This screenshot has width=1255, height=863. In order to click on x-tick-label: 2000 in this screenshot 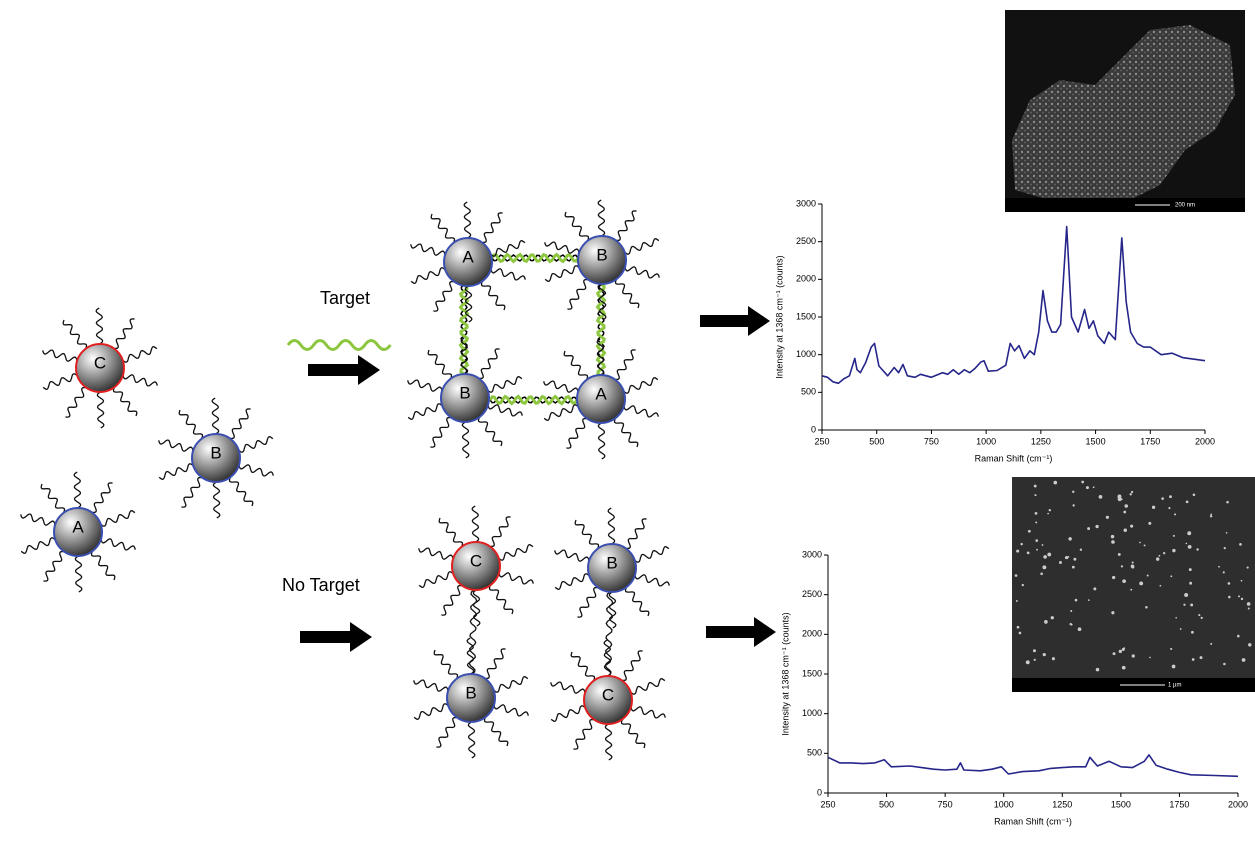, I will do `click(1238, 804)`.